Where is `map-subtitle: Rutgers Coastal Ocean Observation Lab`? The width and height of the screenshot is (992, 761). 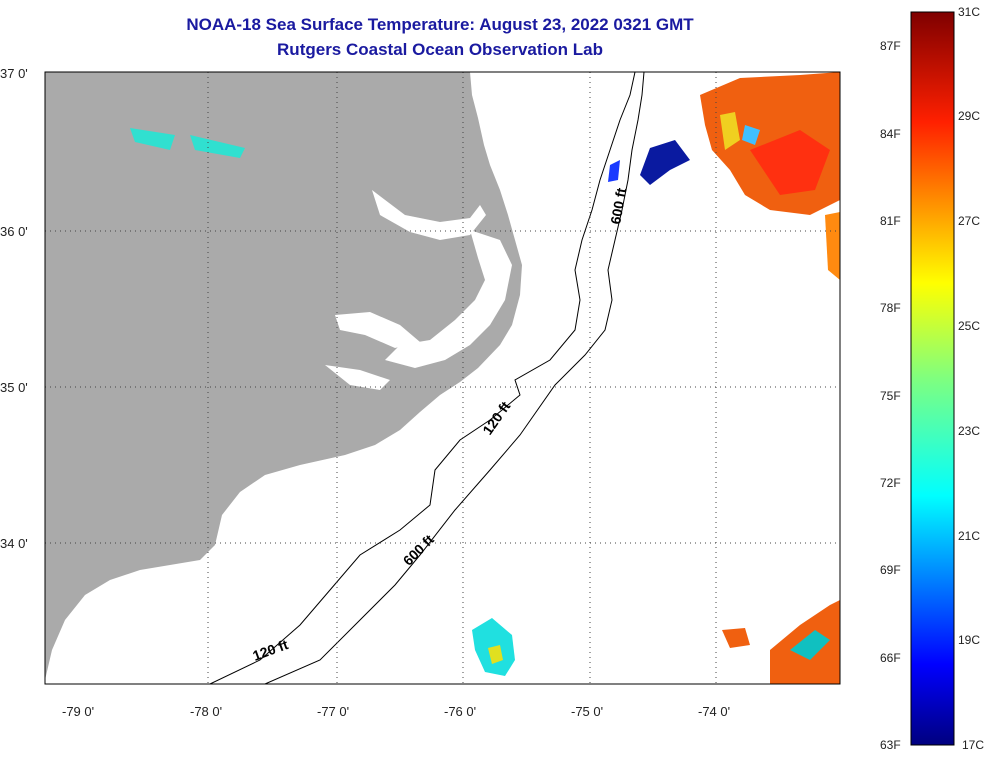
map-subtitle: Rutgers Coastal Ocean Observation Lab is located at coordinates (440, 49).